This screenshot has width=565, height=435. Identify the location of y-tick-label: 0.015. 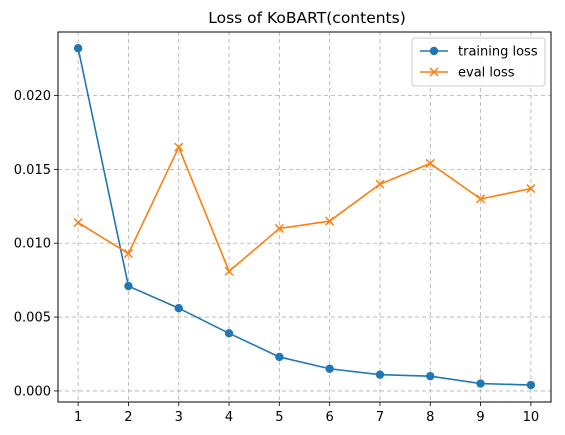
(32, 170).